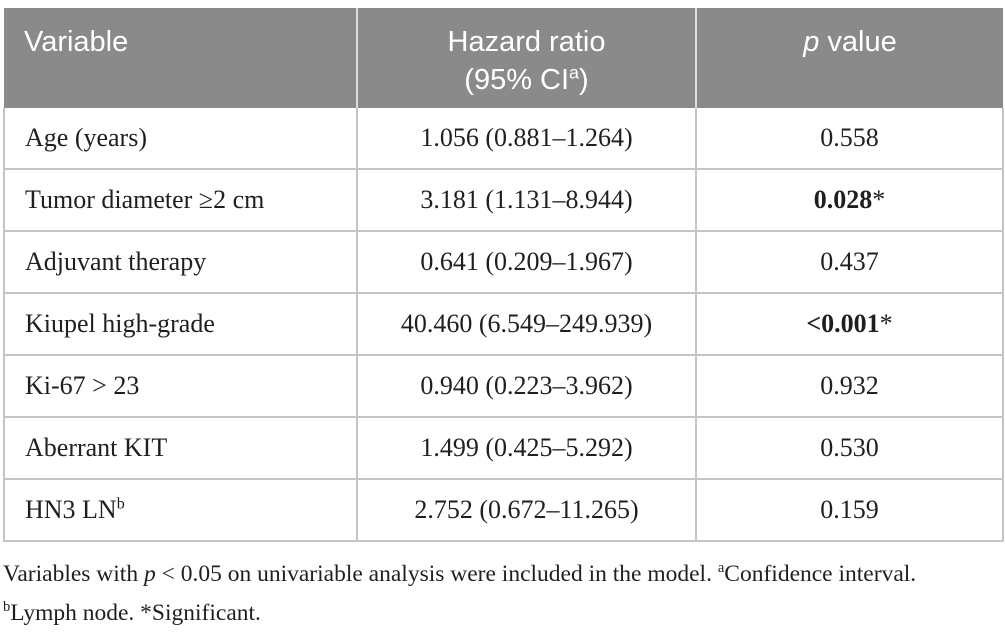 The width and height of the screenshot is (1005, 637). I want to click on table-row-aberrant-kit: Aberrant KIT 1.499 (0.425–5.292) 0.530, so click(503, 448).